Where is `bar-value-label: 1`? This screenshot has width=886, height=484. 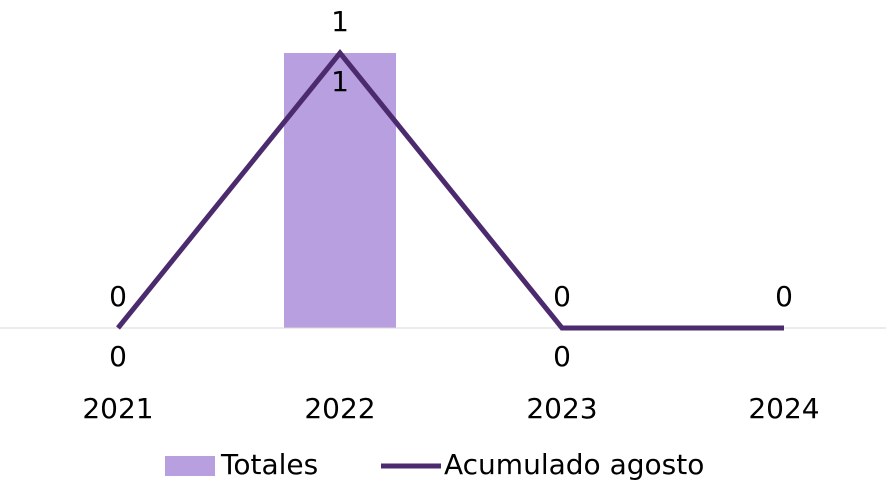
bar-value-label: 1 is located at coordinates (340, 81).